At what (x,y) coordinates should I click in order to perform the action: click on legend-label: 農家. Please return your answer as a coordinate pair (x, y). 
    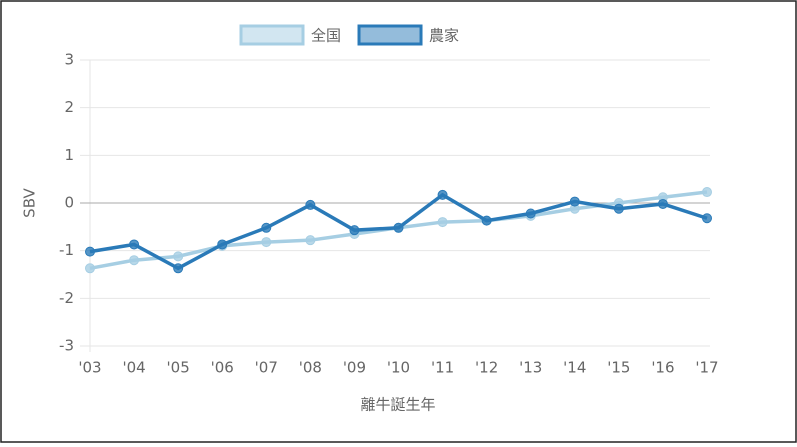
    Looking at the image, I should click on (444, 36).